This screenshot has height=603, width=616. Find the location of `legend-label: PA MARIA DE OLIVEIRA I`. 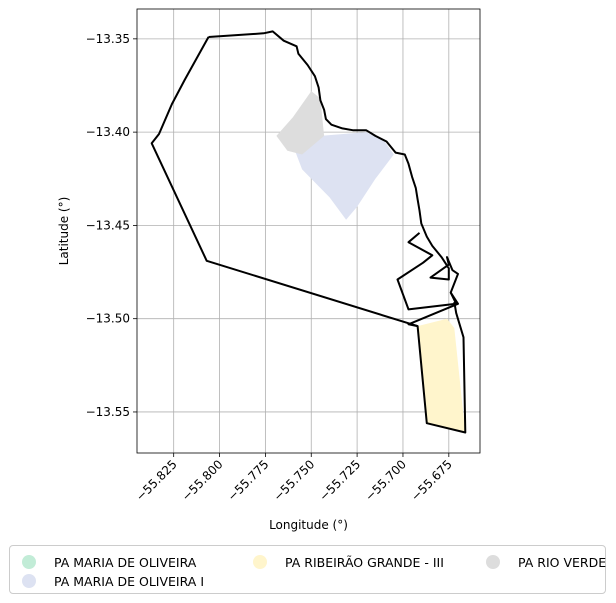

legend-label: PA MARIA DE OLIVEIRA I is located at coordinates (129, 581).